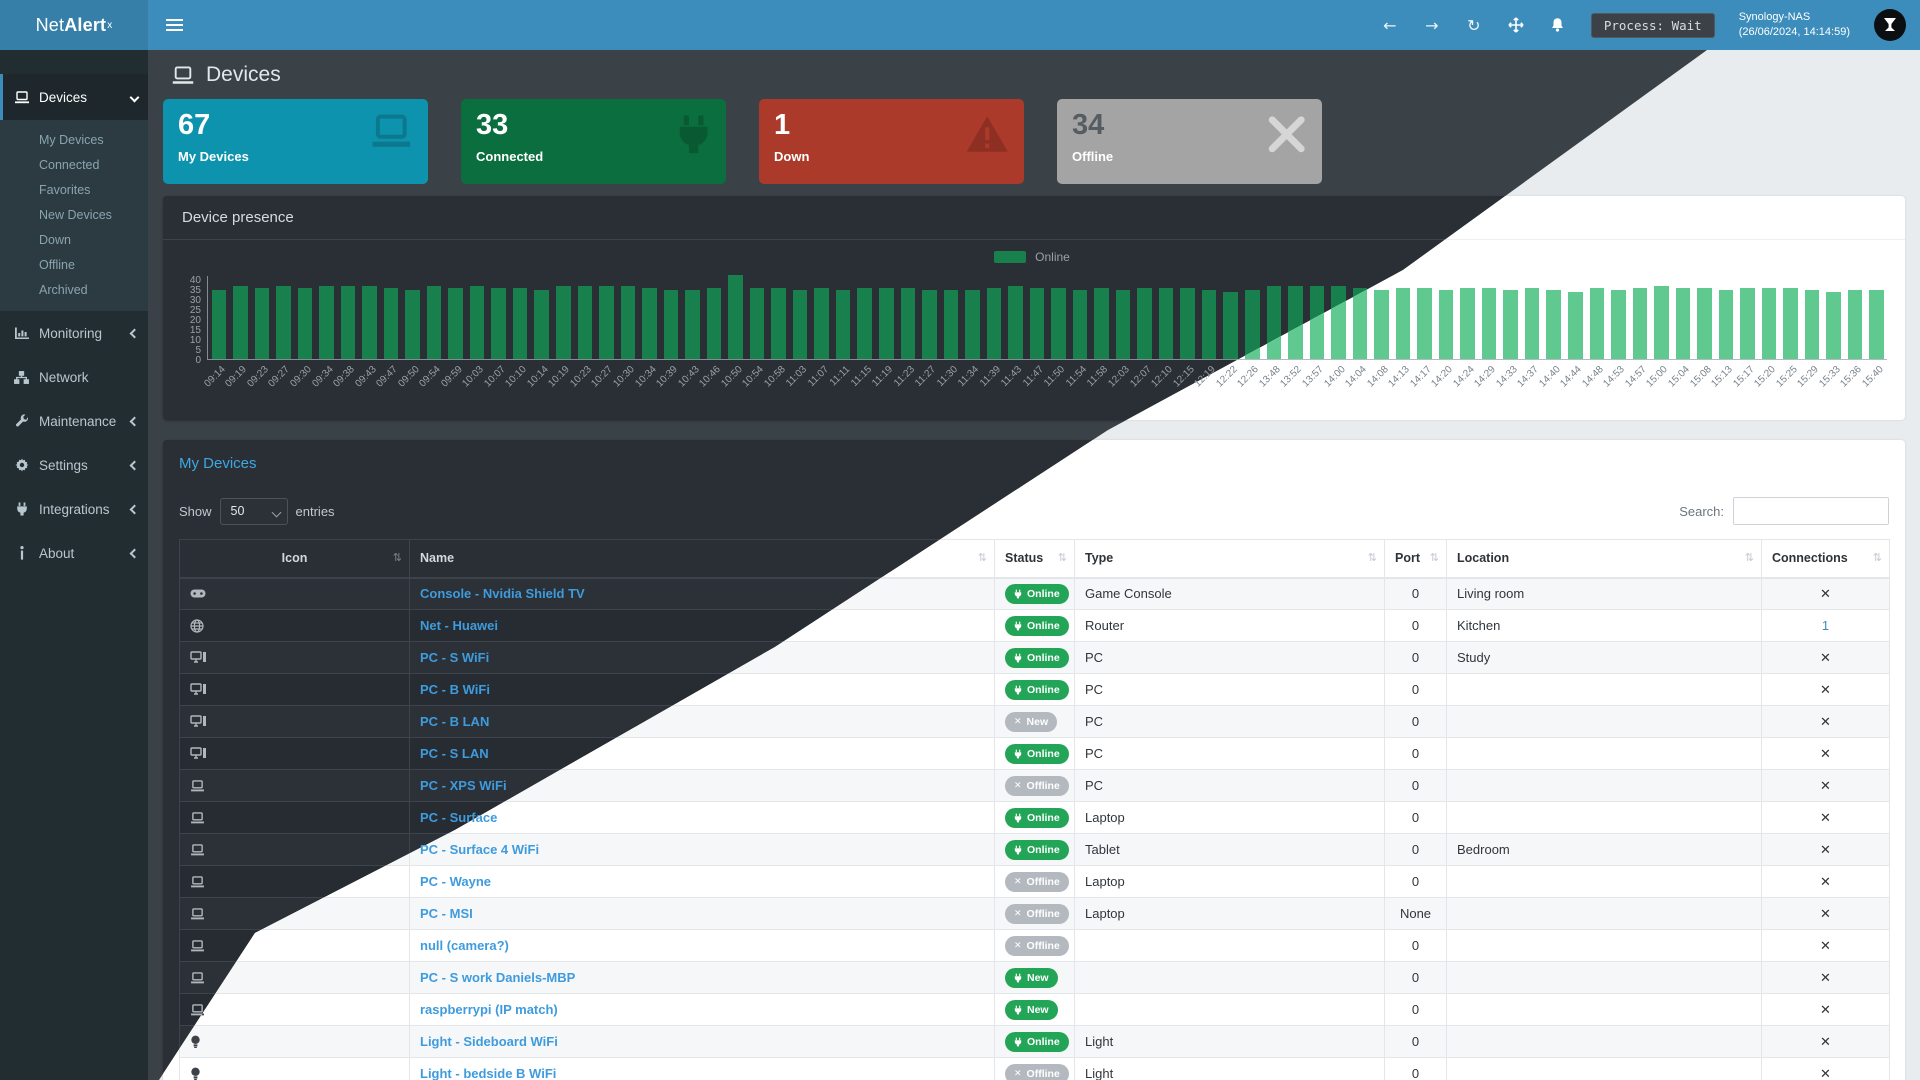  Describe the element at coordinates (1229, 593) in the screenshot. I see `device-type: Game Console` at that location.